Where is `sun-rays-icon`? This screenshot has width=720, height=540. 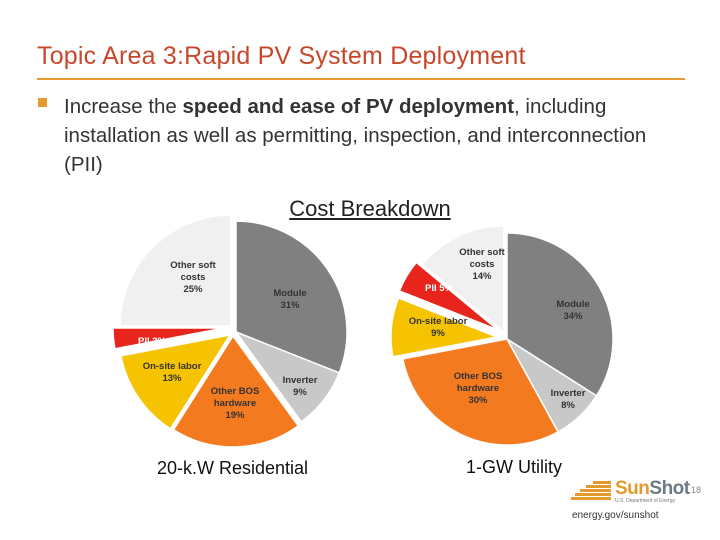
sun-rays-icon is located at coordinates (591, 490).